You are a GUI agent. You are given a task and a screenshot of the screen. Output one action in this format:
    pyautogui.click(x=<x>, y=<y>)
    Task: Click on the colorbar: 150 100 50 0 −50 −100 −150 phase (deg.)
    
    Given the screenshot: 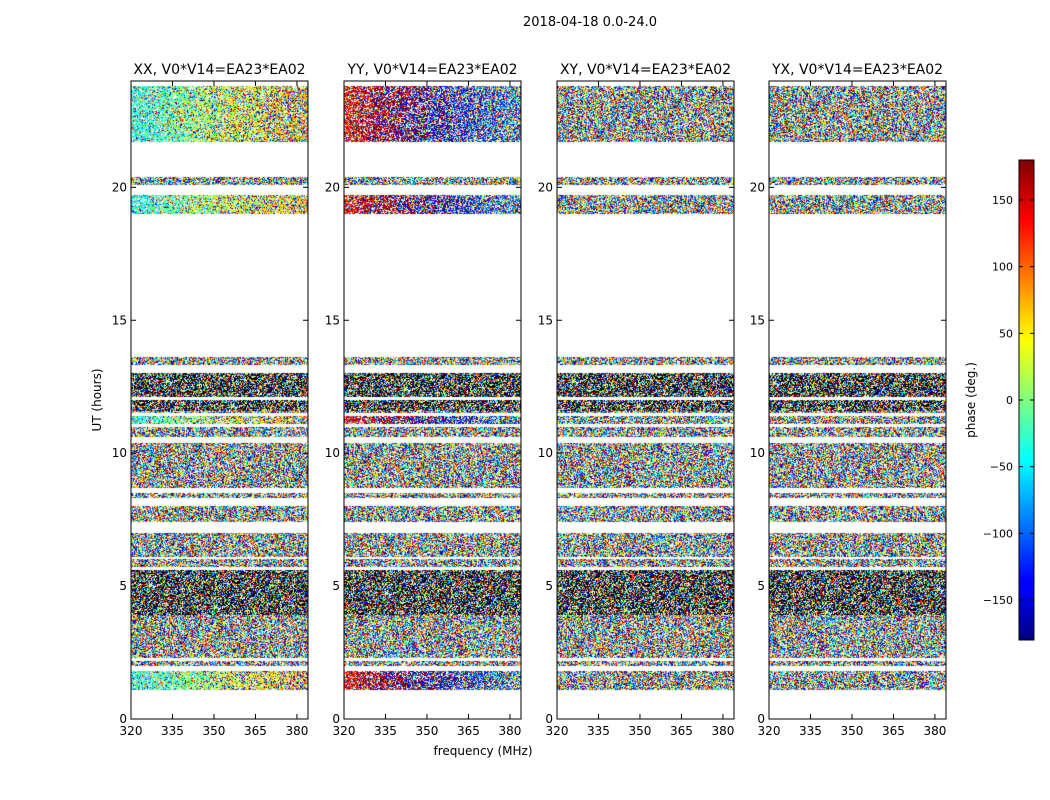 What is the action you would take?
    pyautogui.click(x=999, y=400)
    